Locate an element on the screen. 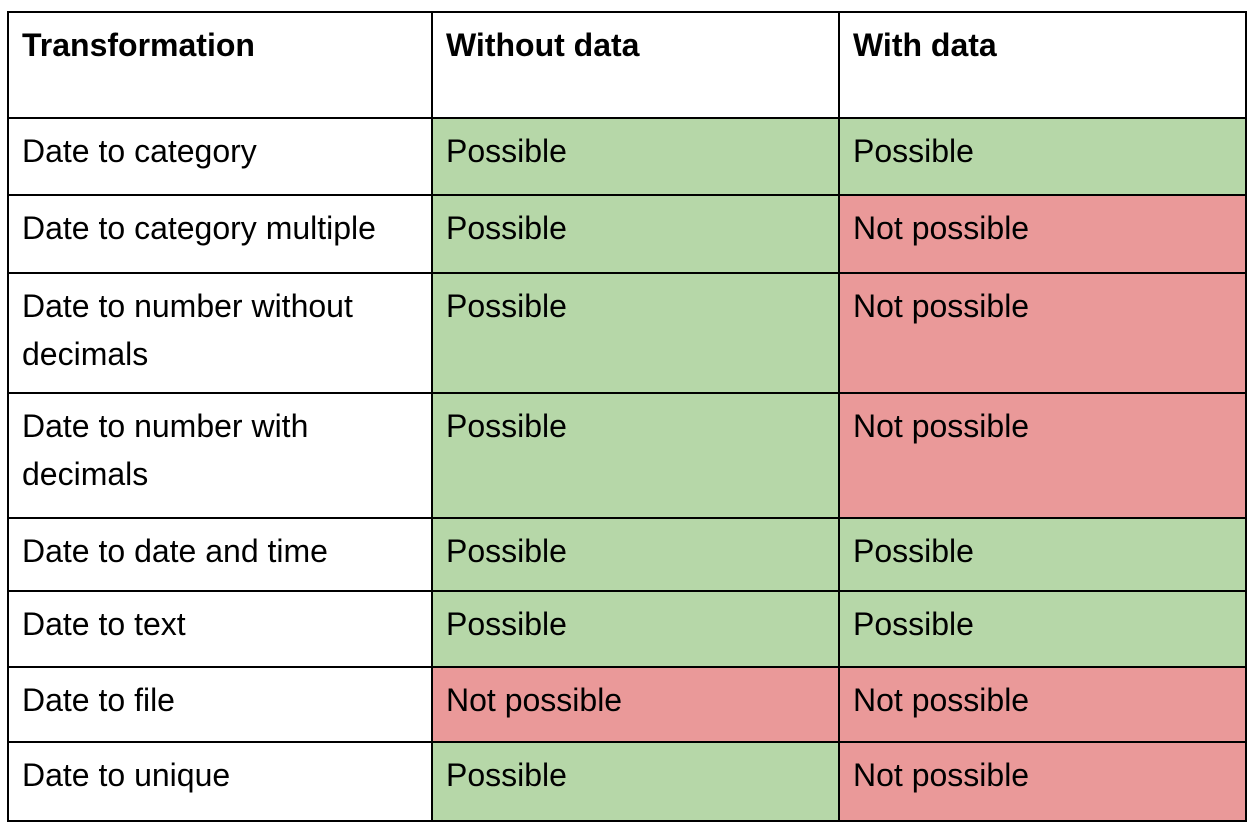  table-row: Date to date and time Possible Possible is located at coordinates (627, 554).